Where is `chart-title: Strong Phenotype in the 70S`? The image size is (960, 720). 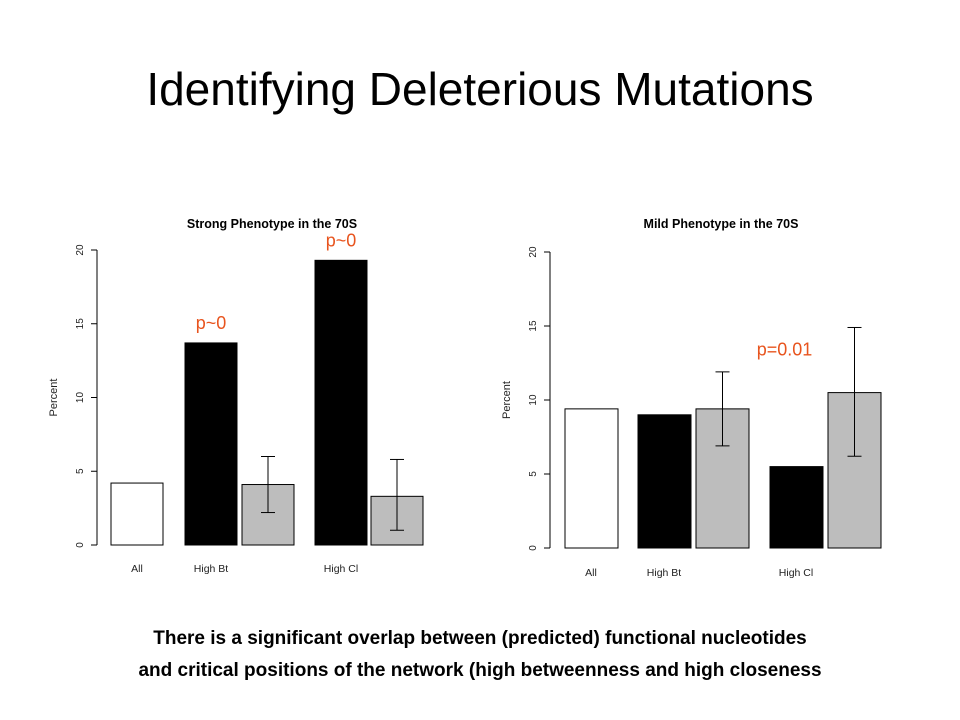
chart-title: Strong Phenotype in the 70S is located at coordinates (272, 224).